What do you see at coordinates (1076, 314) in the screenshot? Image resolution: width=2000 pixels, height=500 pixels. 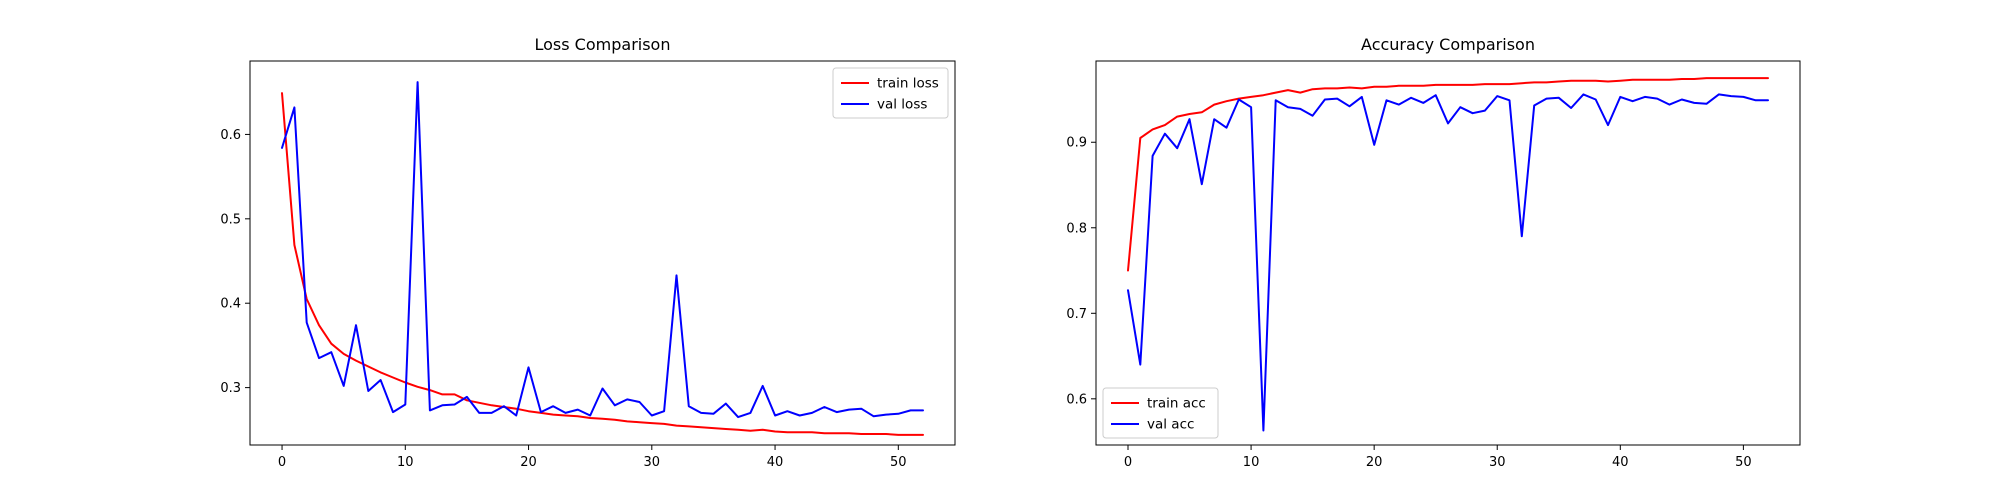 I see `y-tick-label: 0.7` at bounding box center [1076, 314].